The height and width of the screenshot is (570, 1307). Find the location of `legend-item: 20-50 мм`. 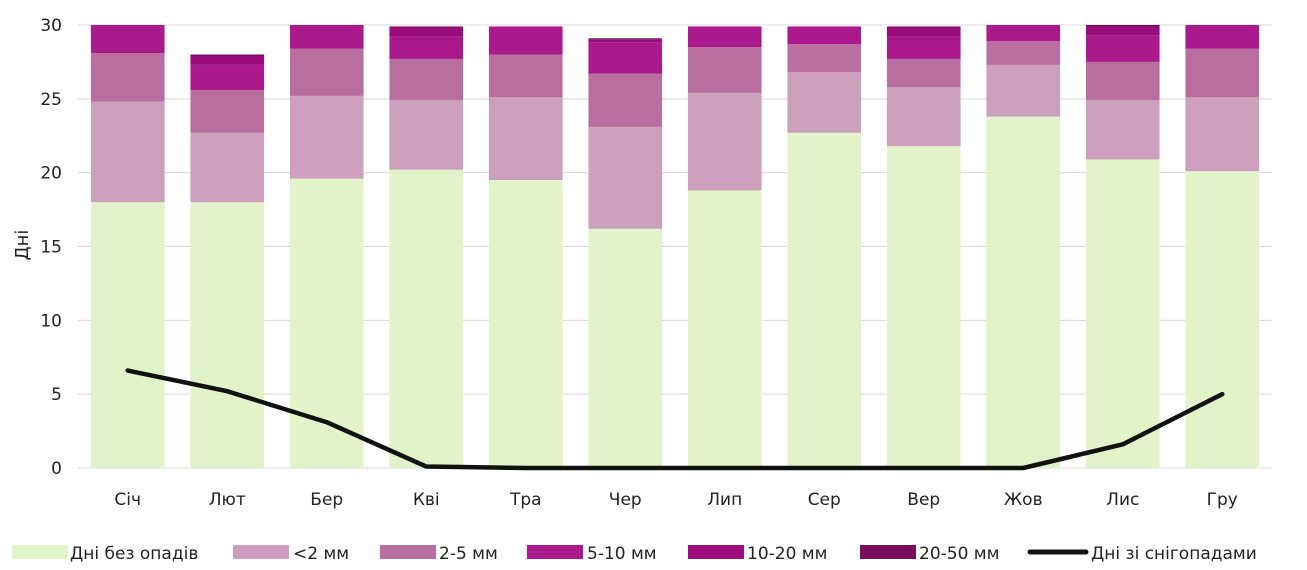

legend-item: 20-50 мм is located at coordinates (929, 554).